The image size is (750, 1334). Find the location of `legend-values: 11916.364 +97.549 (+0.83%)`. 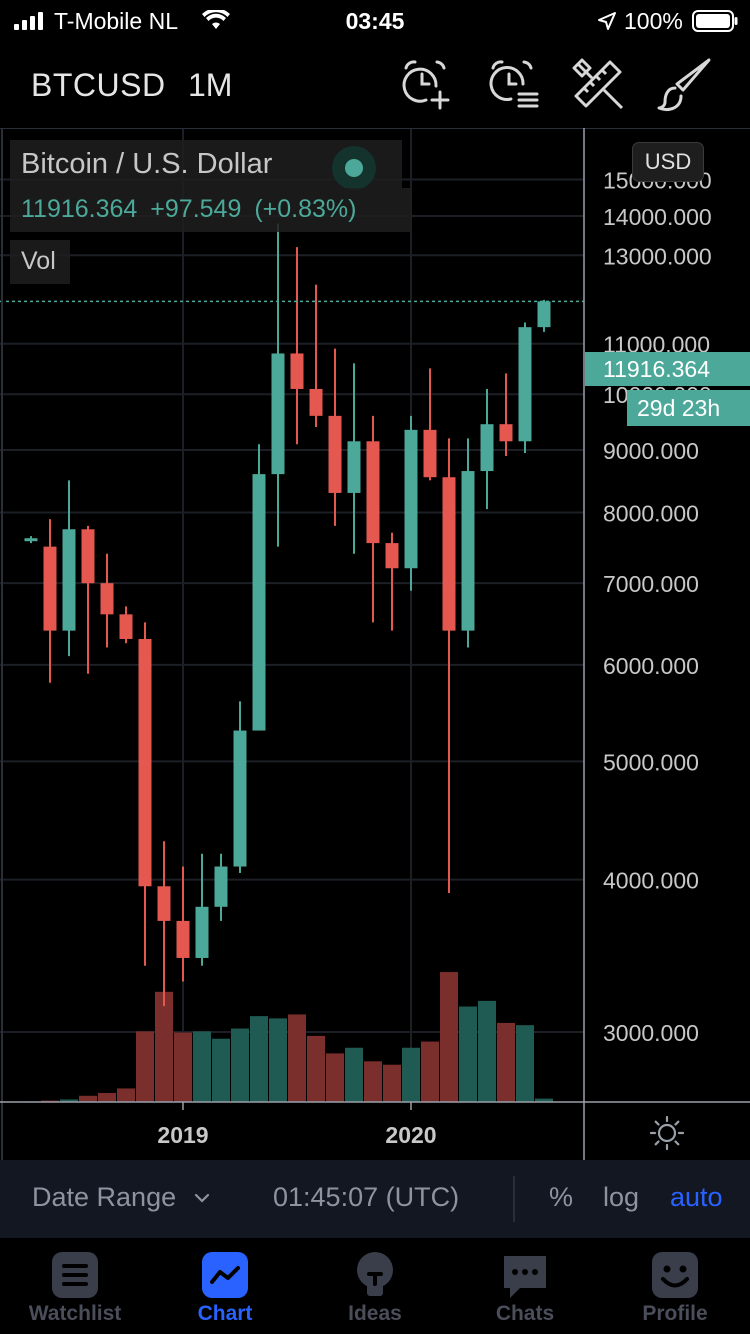

legend-values: 11916.364 +97.549 (+0.83%) is located at coordinates (191, 209).